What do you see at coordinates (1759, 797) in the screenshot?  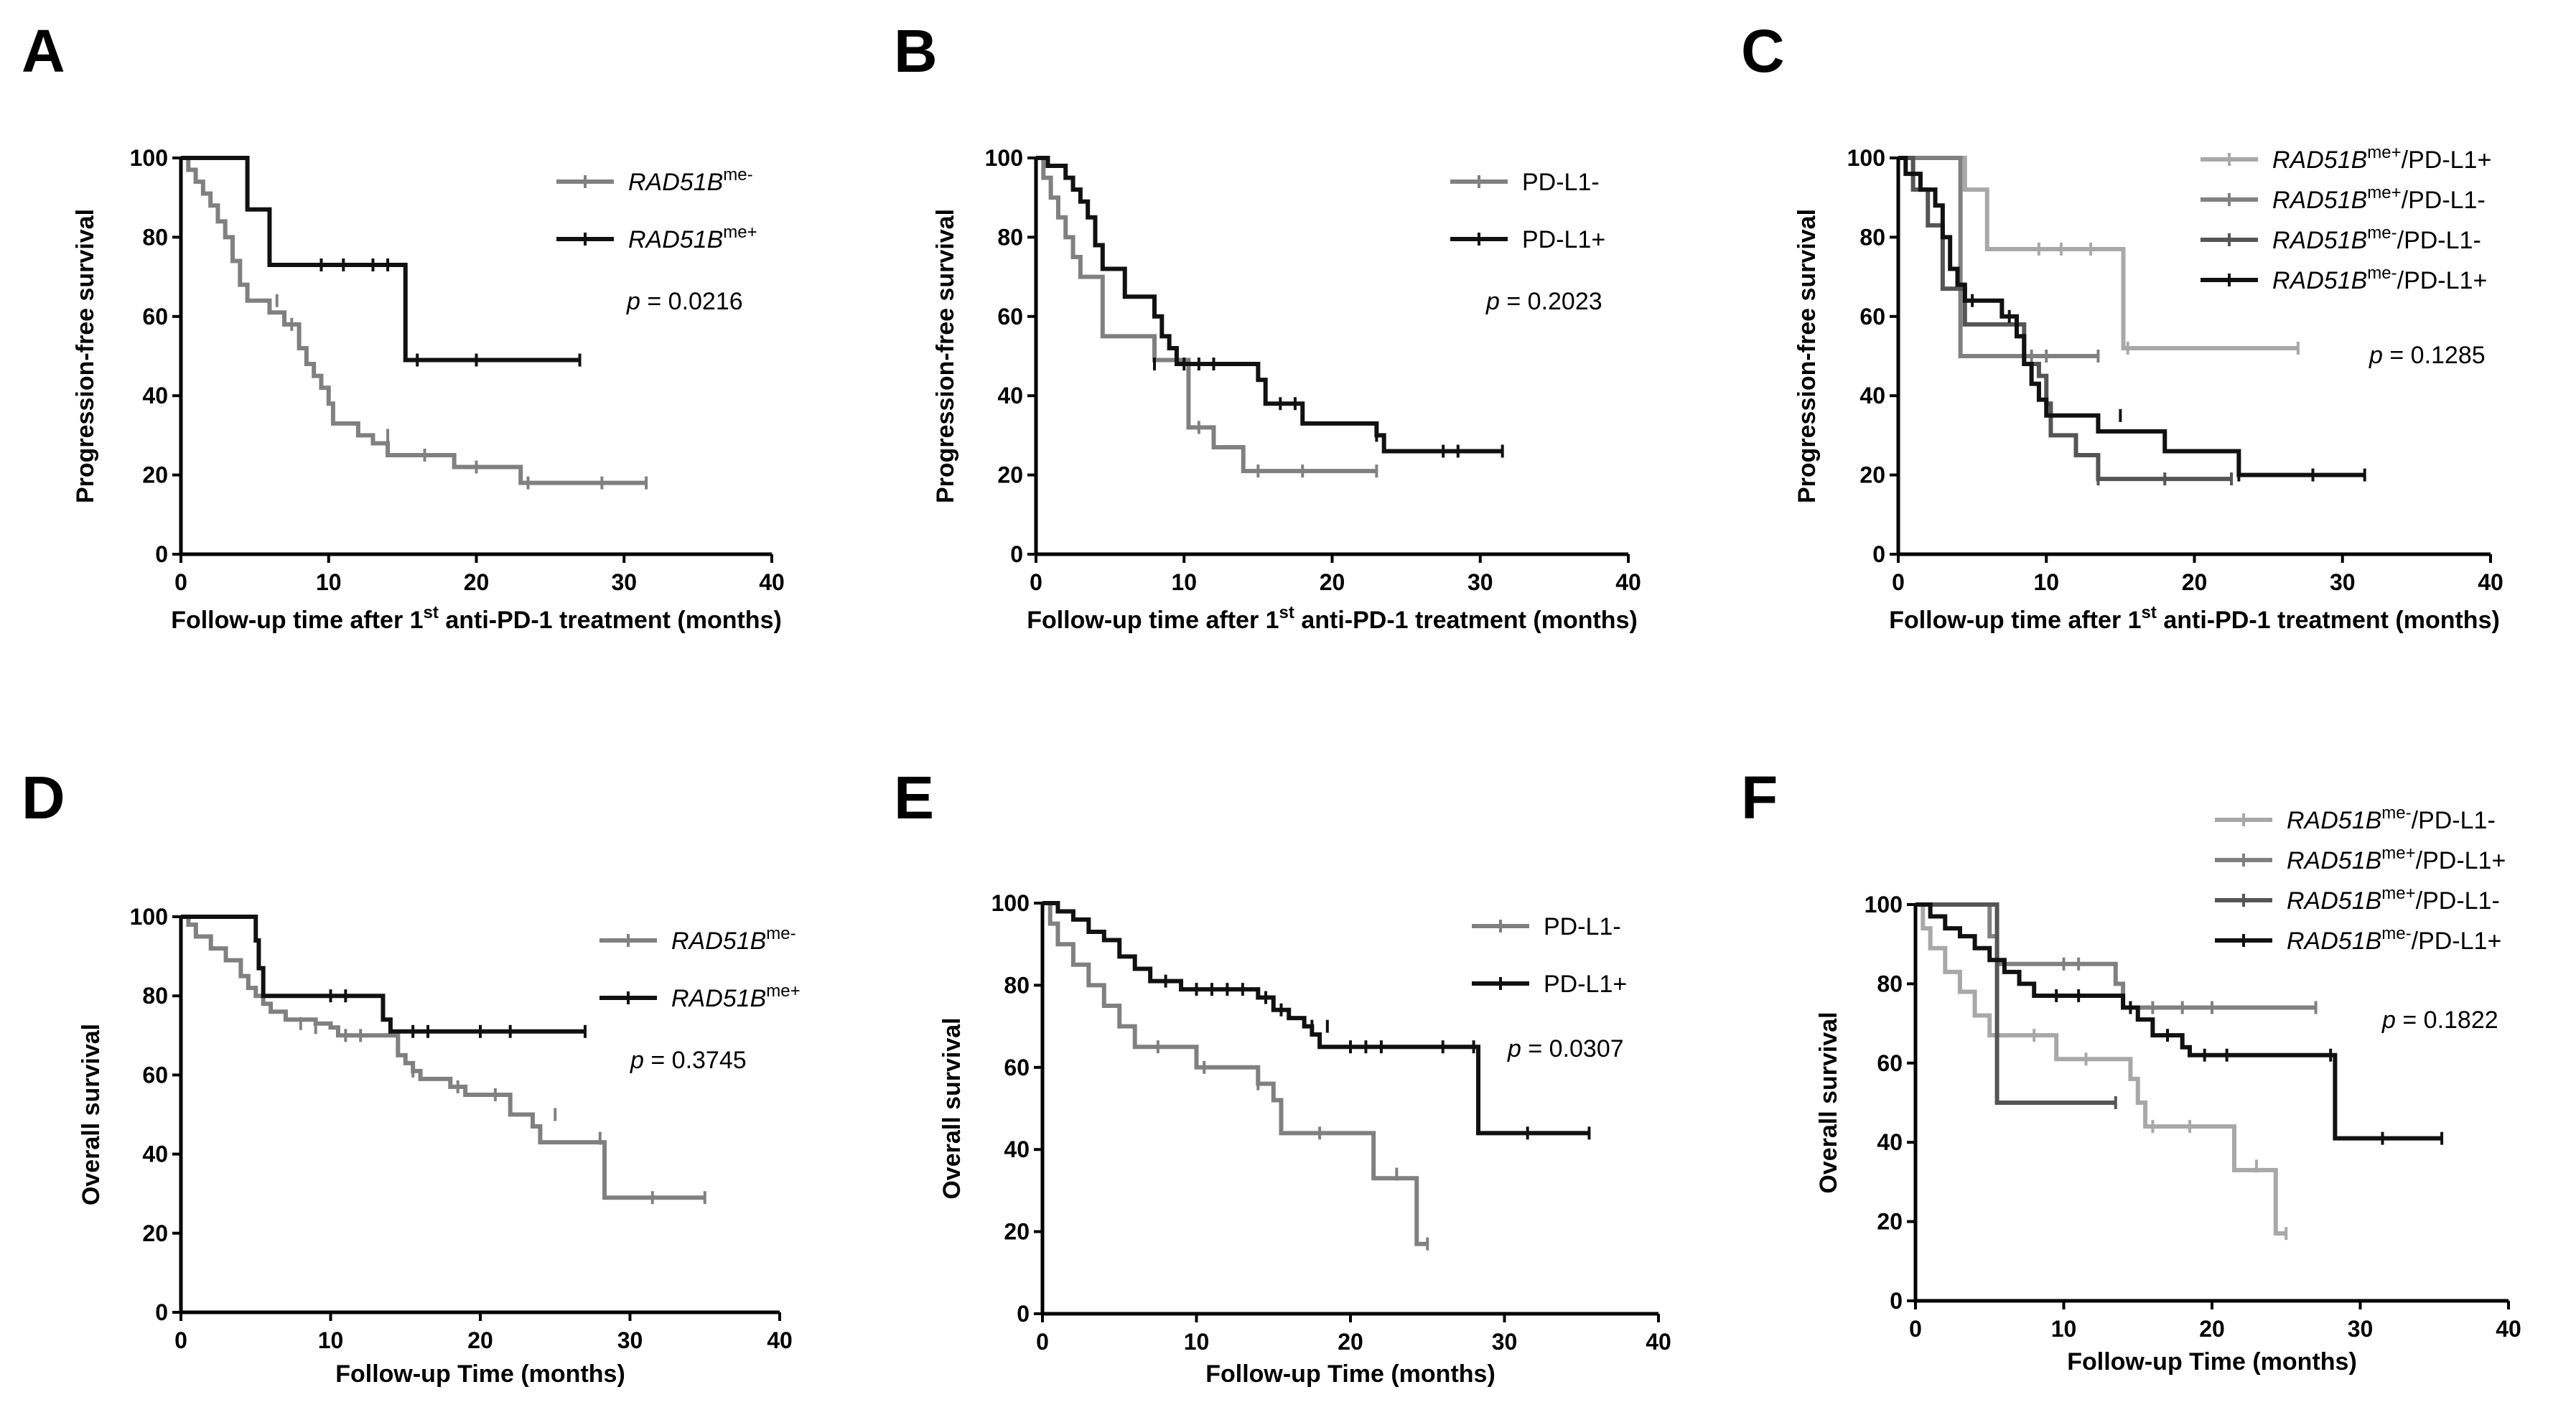 I see `panel-letter: F` at bounding box center [1759, 797].